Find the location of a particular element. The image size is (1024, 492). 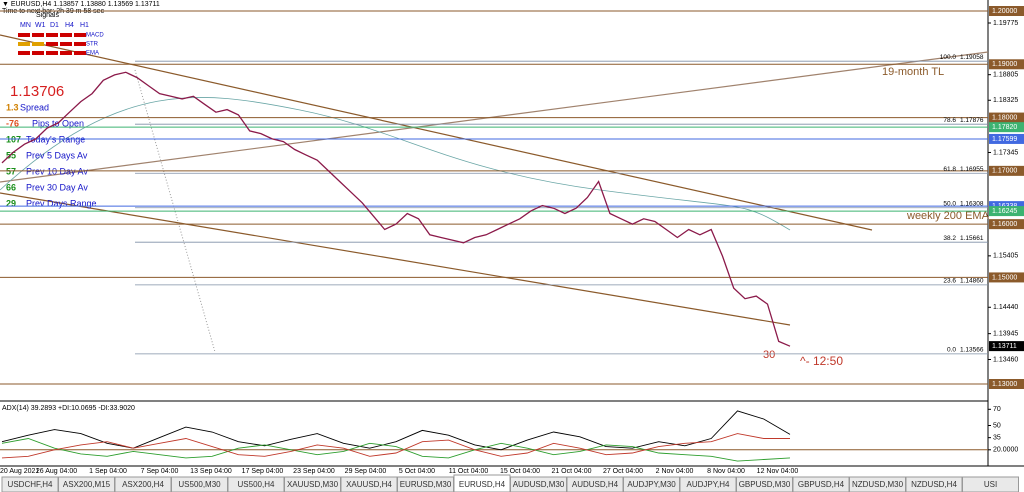

stat-value: -76 is located at coordinates (12, 123).